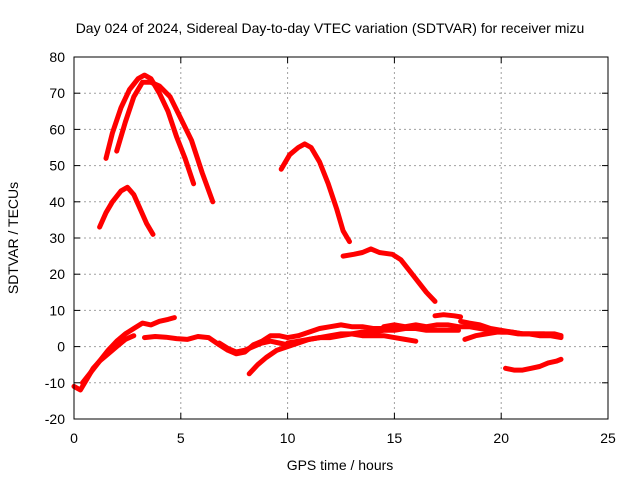  I want to click on x-tick-label: 15, so click(395, 438).